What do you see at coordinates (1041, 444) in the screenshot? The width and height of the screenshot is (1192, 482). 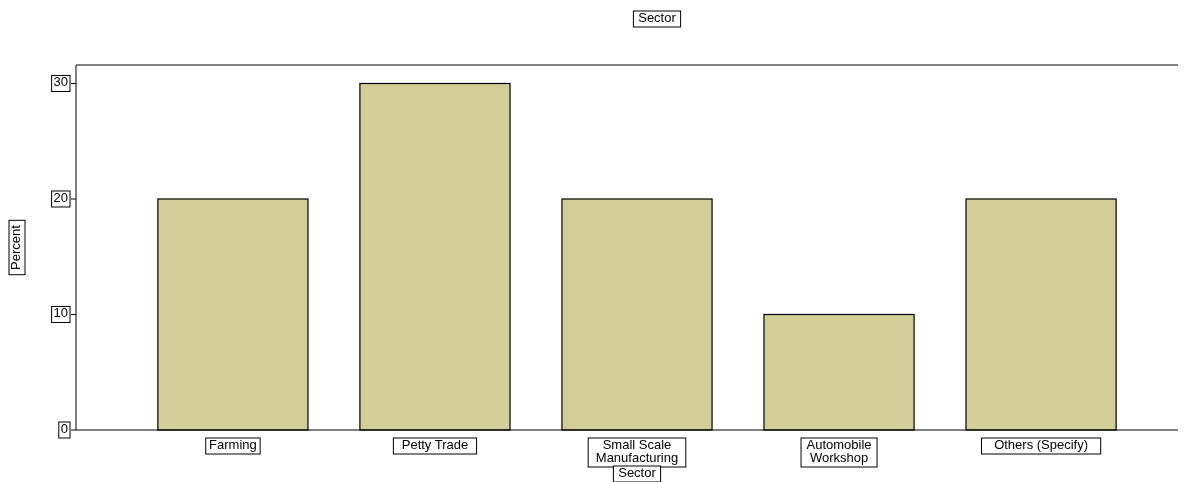 I see `x-tick-label: Others (Specify)` at bounding box center [1041, 444].